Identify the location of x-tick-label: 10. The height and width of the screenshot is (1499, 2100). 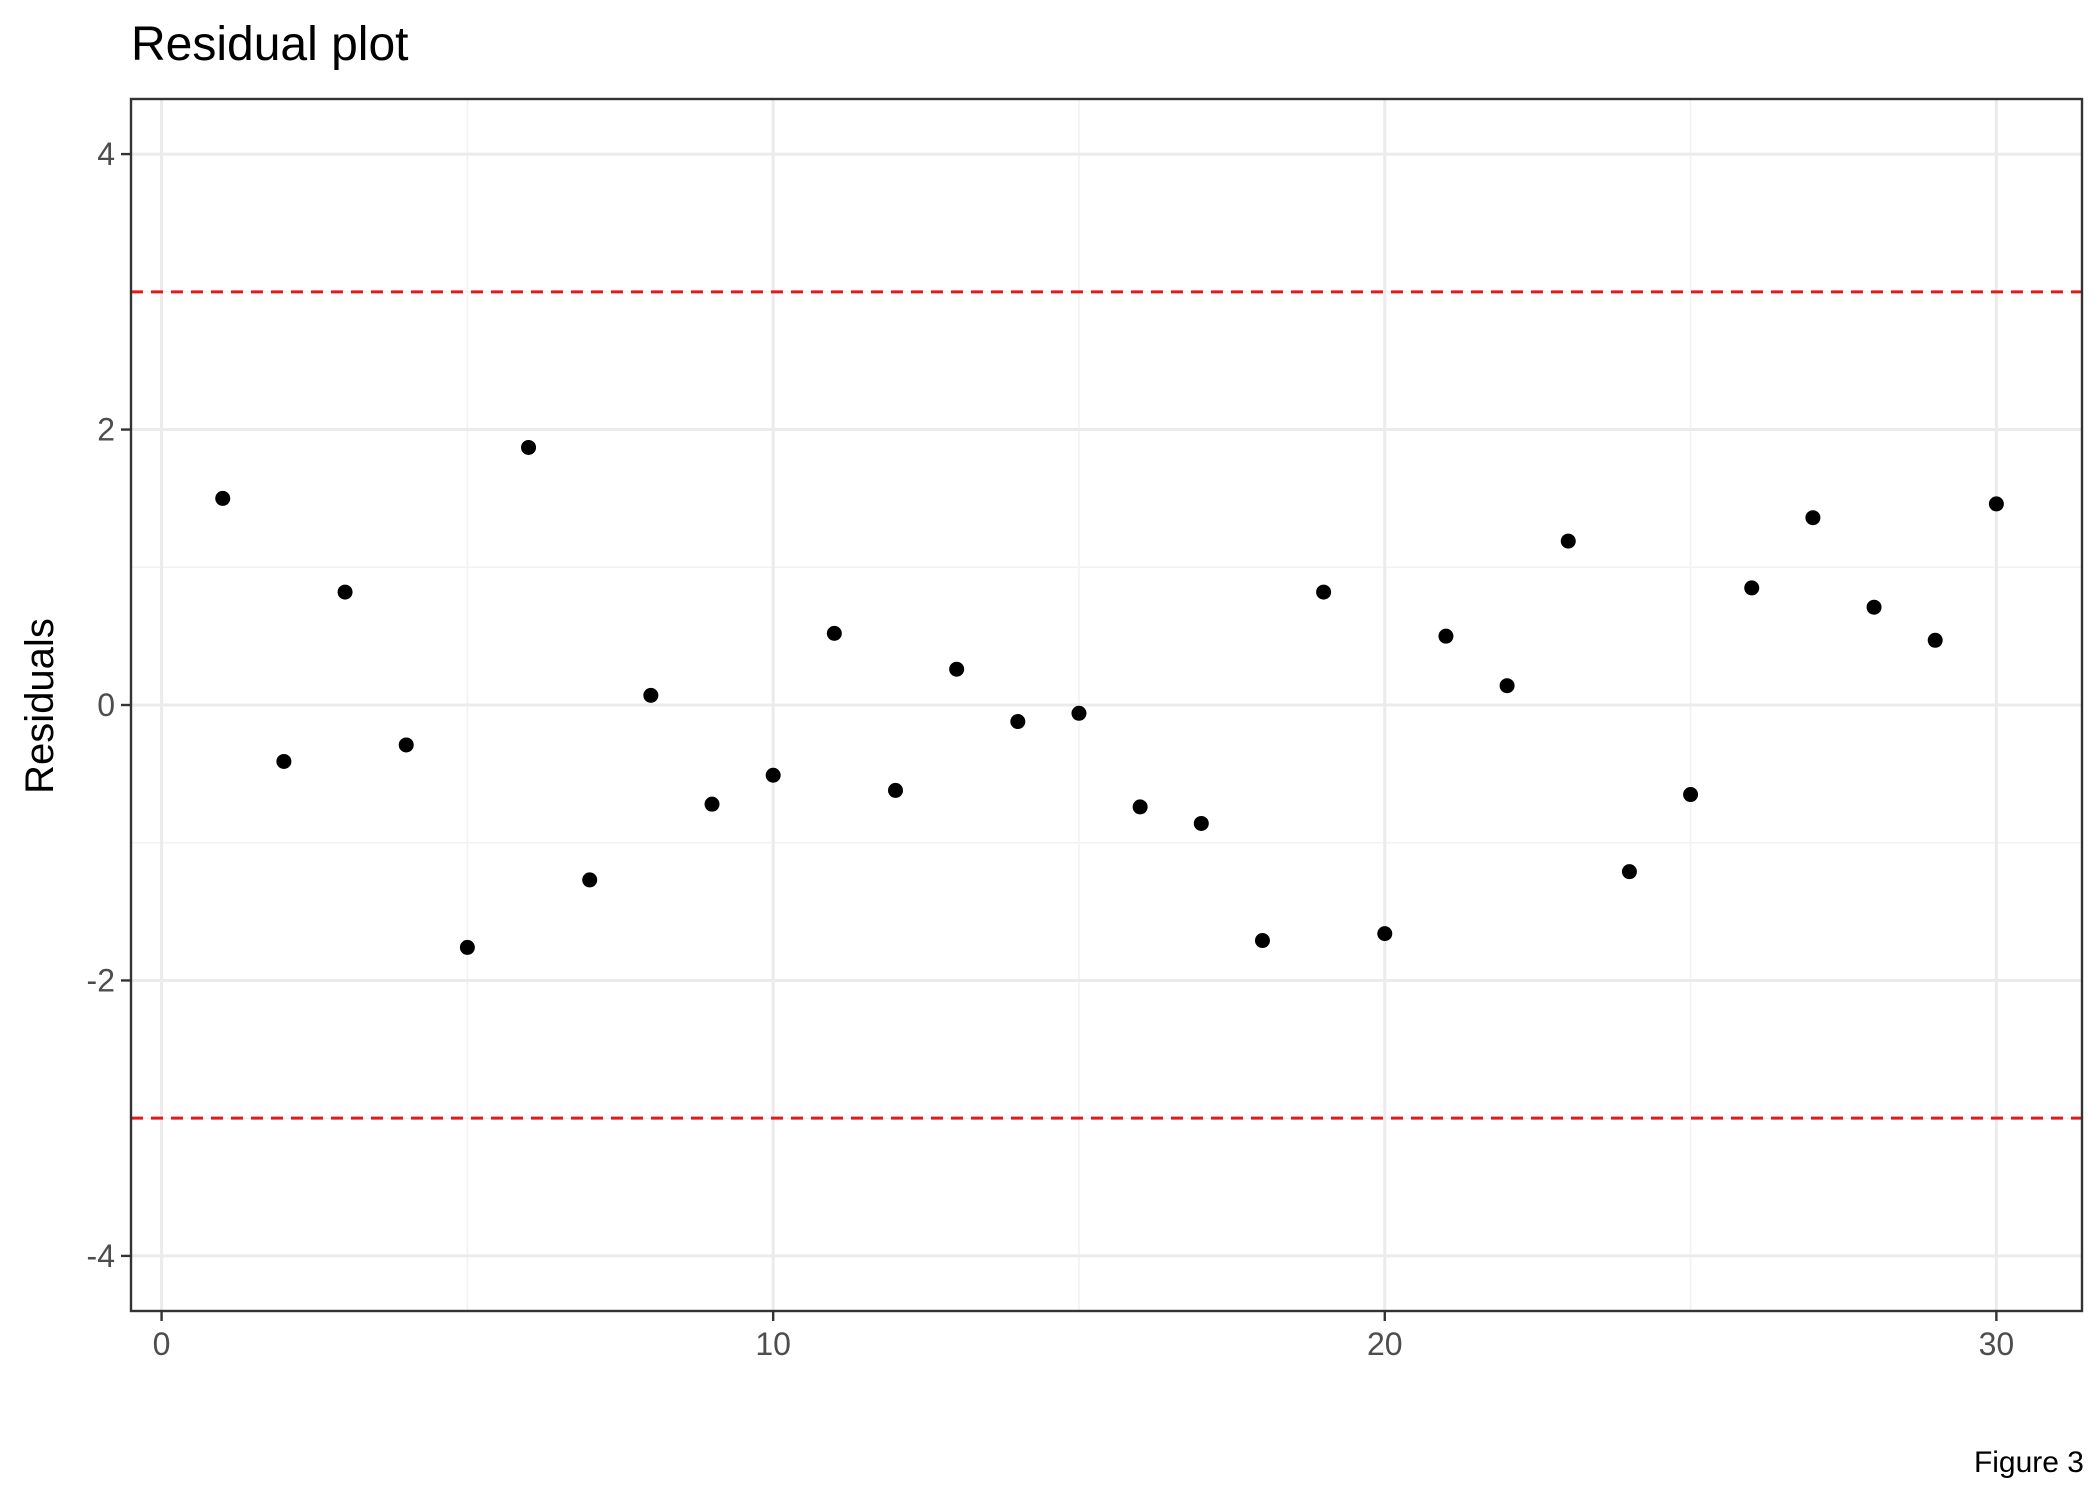
(773, 1344).